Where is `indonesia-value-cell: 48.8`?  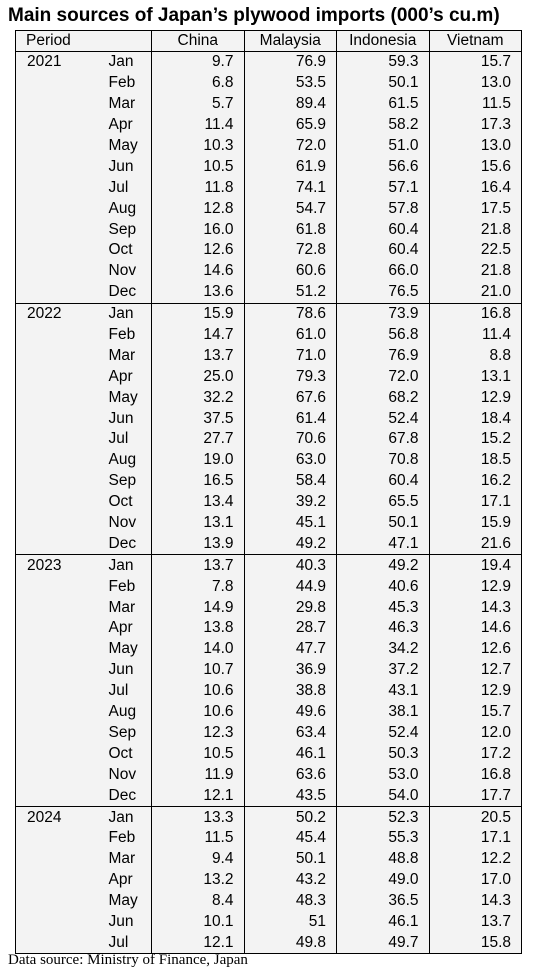 indonesia-value-cell: 48.8 is located at coordinates (383, 859).